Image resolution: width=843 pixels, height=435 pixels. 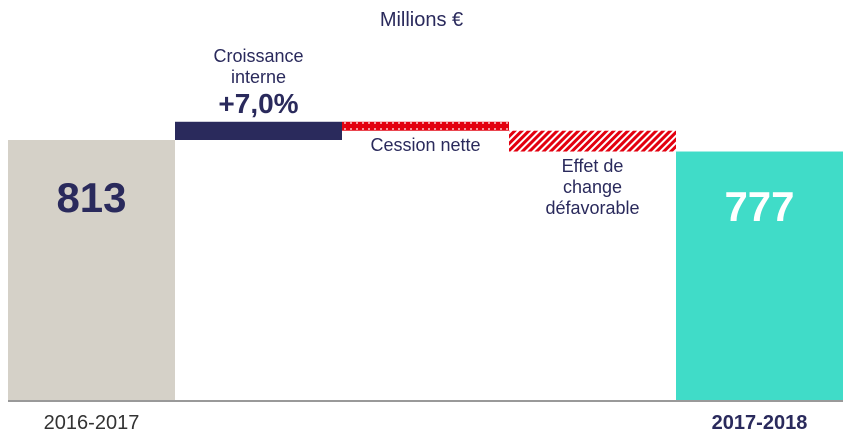 I want to click on growth-label-group: Croissance interne +7,0%, so click(x=258, y=83).